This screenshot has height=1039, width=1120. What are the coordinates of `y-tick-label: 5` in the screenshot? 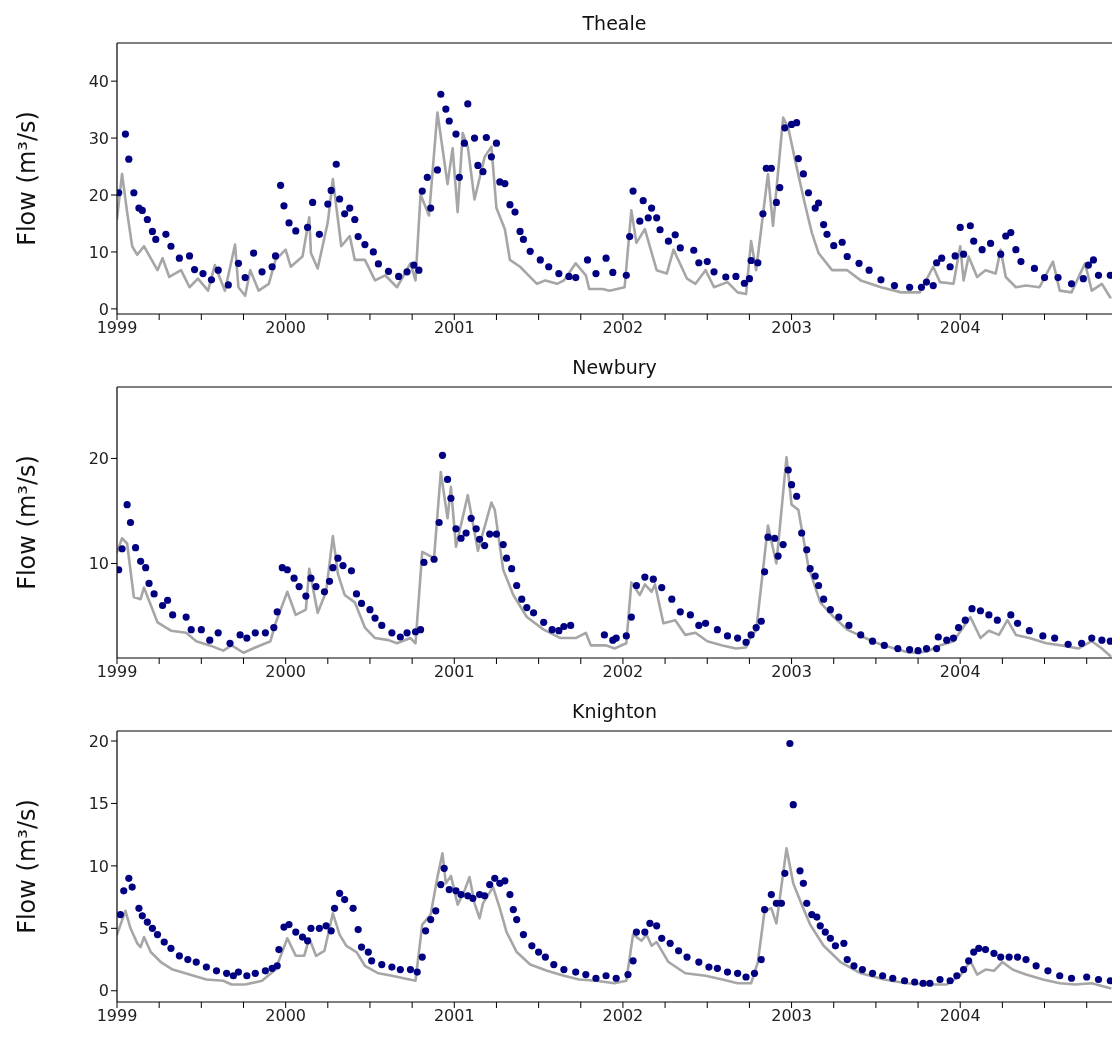 It's located at (103, 928).